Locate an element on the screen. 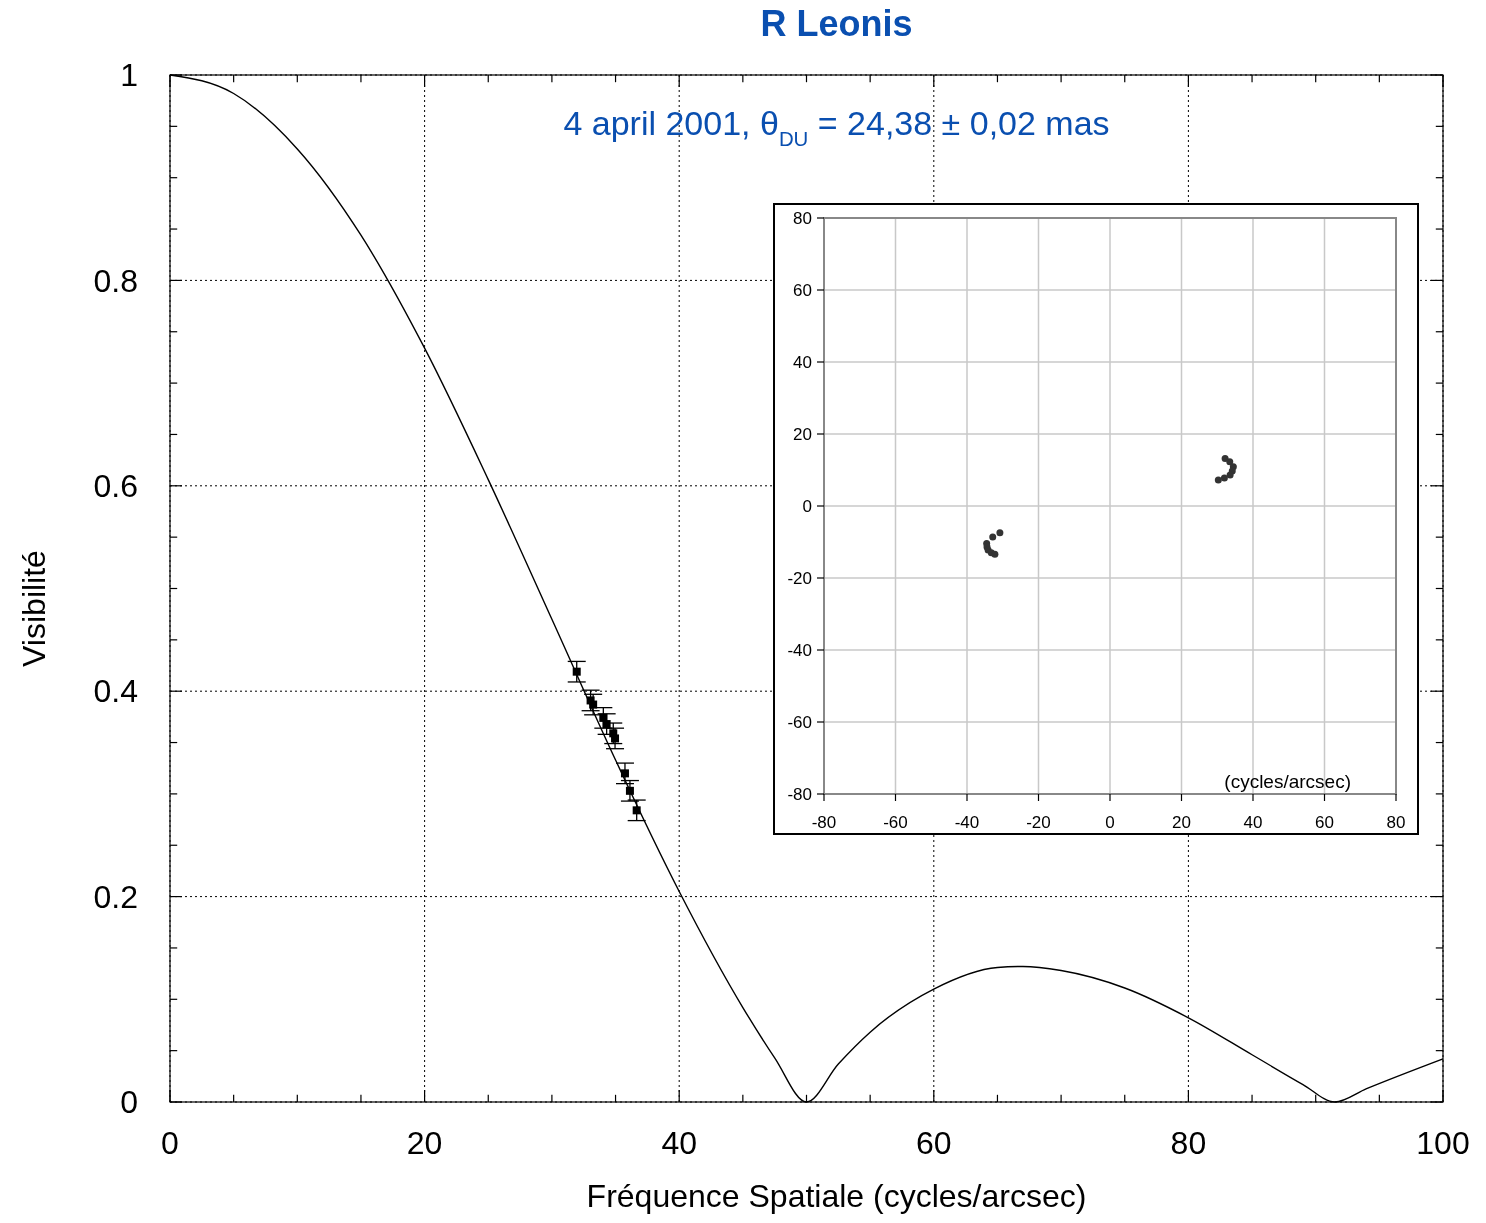 The image size is (1486, 1223). y-tick-label: 0.8 is located at coordinates (115, 280).